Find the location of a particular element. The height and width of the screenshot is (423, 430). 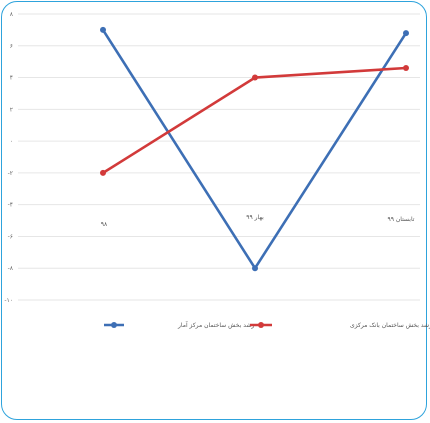

y-tick-label: -۲ is located at coordinates (10, 173).